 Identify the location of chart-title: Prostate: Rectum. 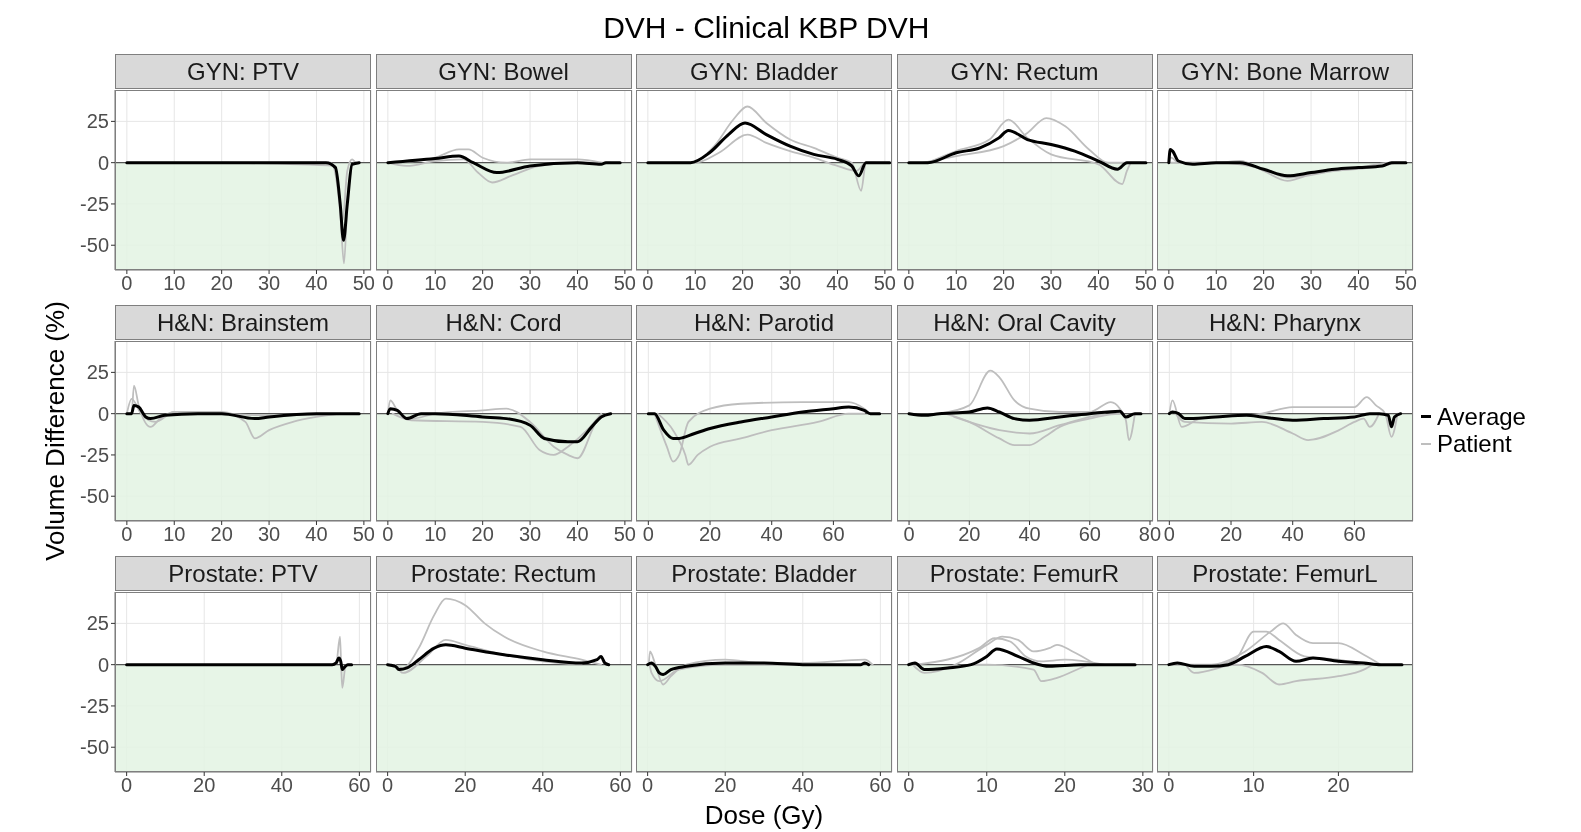
(503, 573).